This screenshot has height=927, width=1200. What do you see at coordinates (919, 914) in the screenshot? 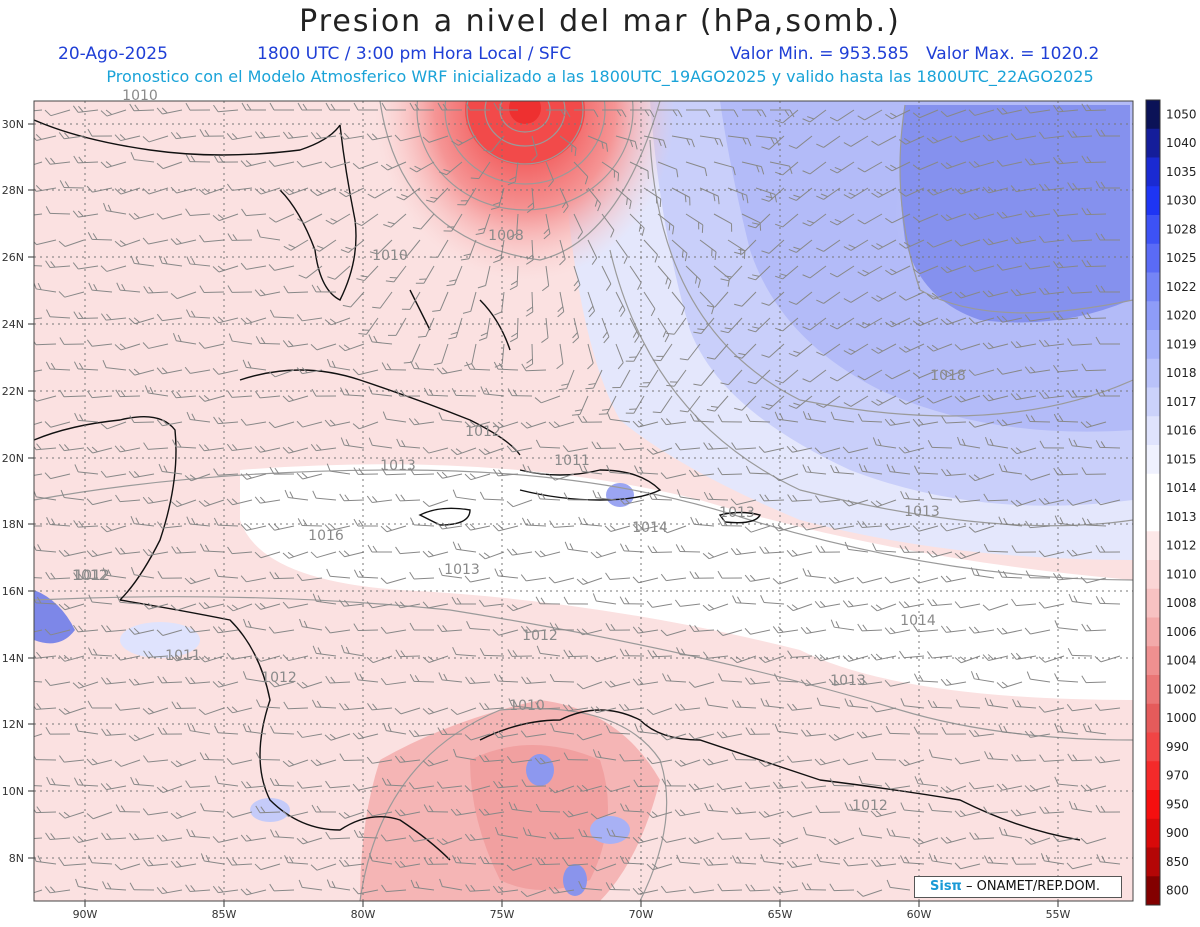
I see `lon-label: 60W` at bounding box center [919, 914].